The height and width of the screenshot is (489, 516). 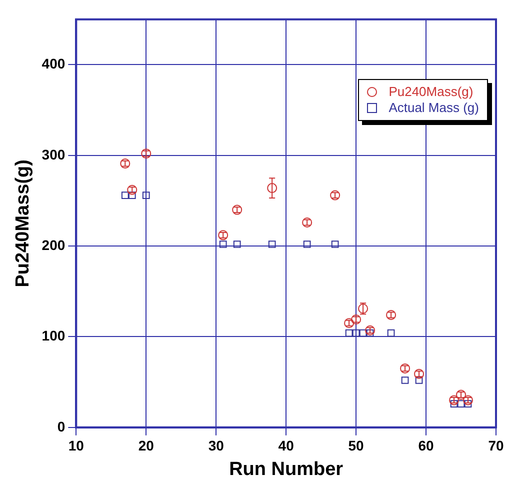 What do you see at coordinates (286, 446) in the screenshot?
I see `x-tick-label: 40` at bounding box center [286, 446].